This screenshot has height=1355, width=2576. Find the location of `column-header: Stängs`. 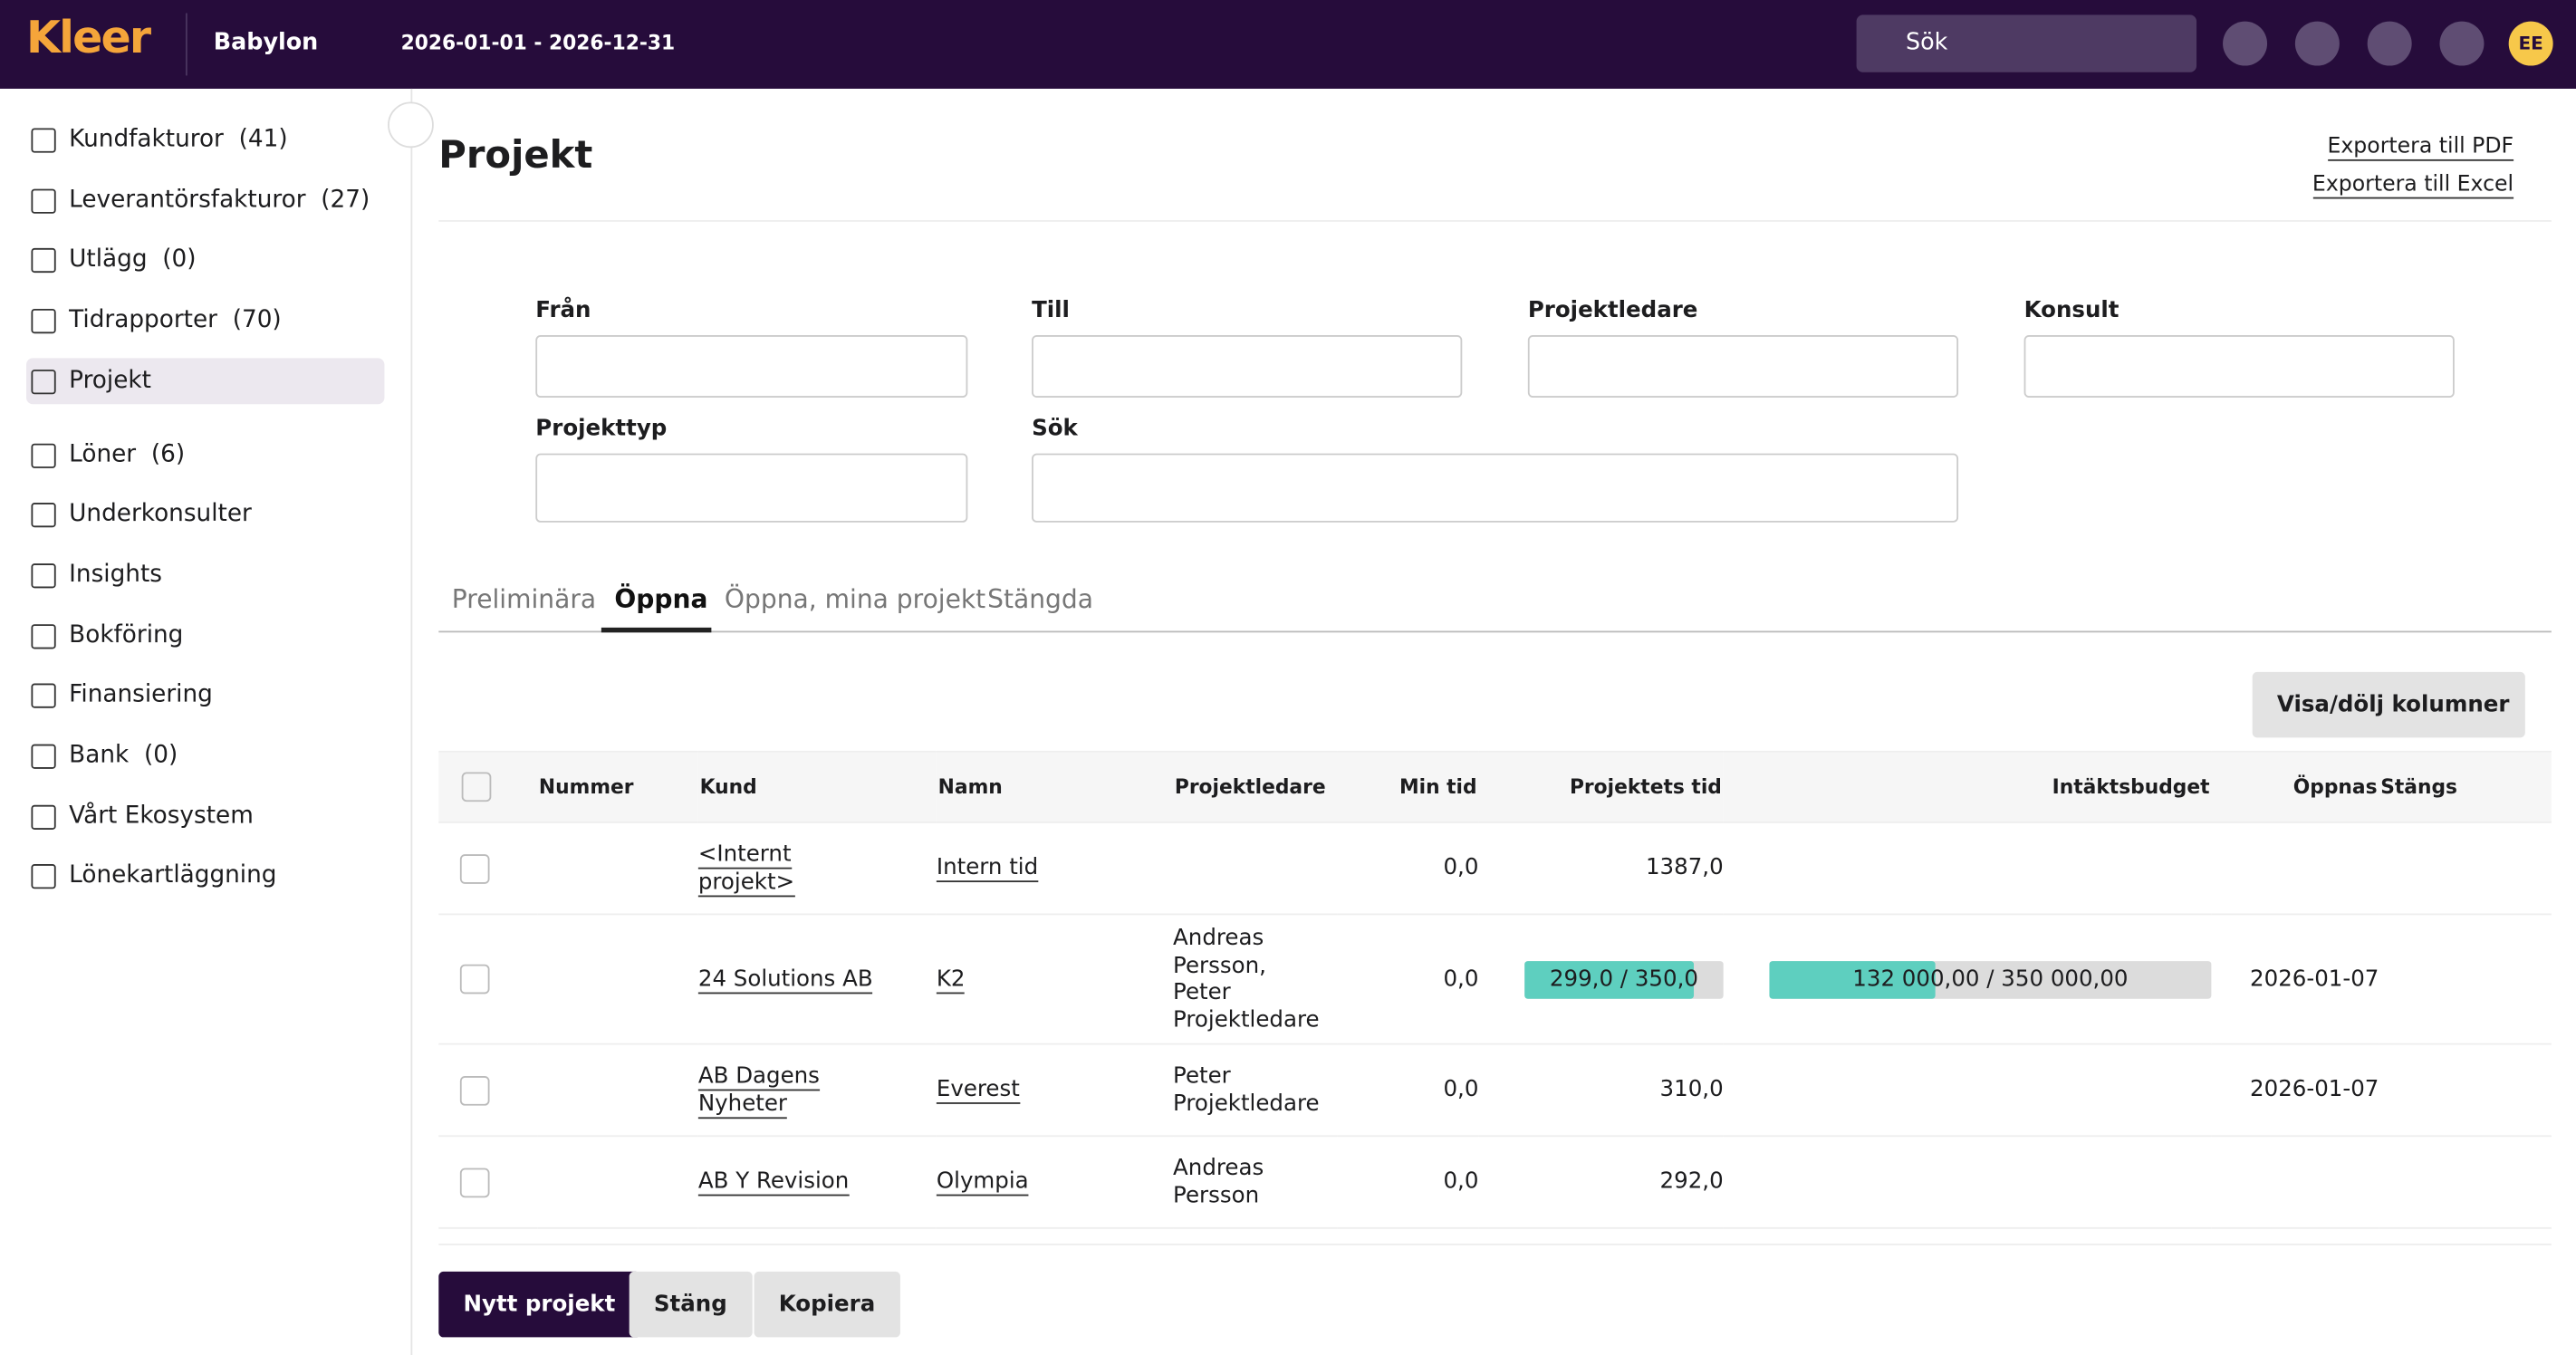

column-header: Stängs is located at coordinates (2465, 786).